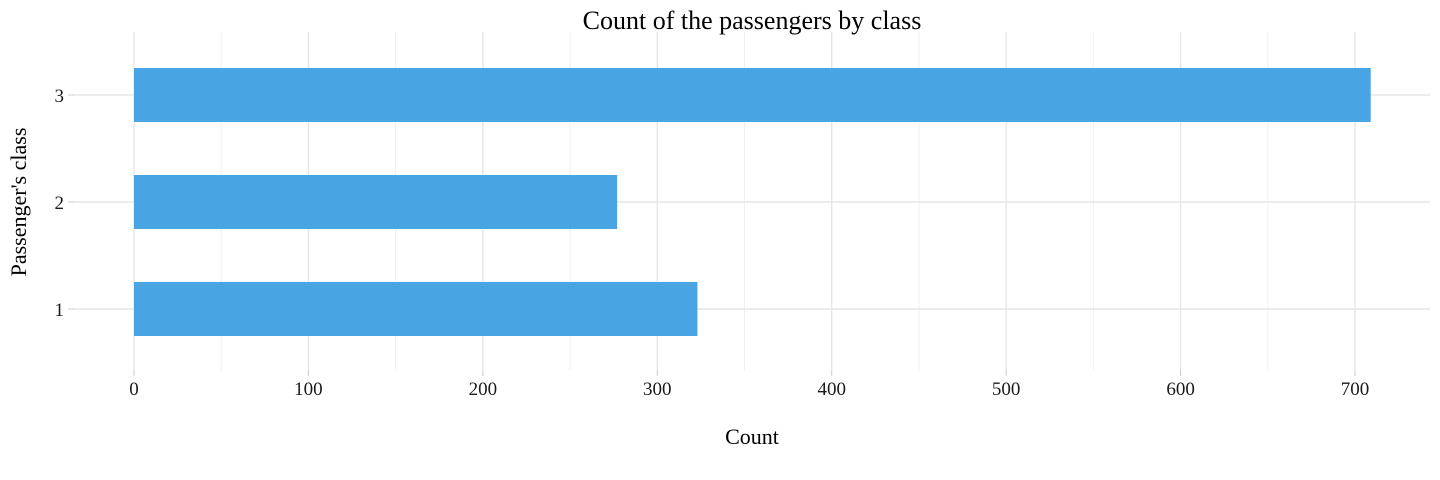  Describe the element at coordinates (60, 310) in the screenshot. I see `y-tick-label: 1` at that location.